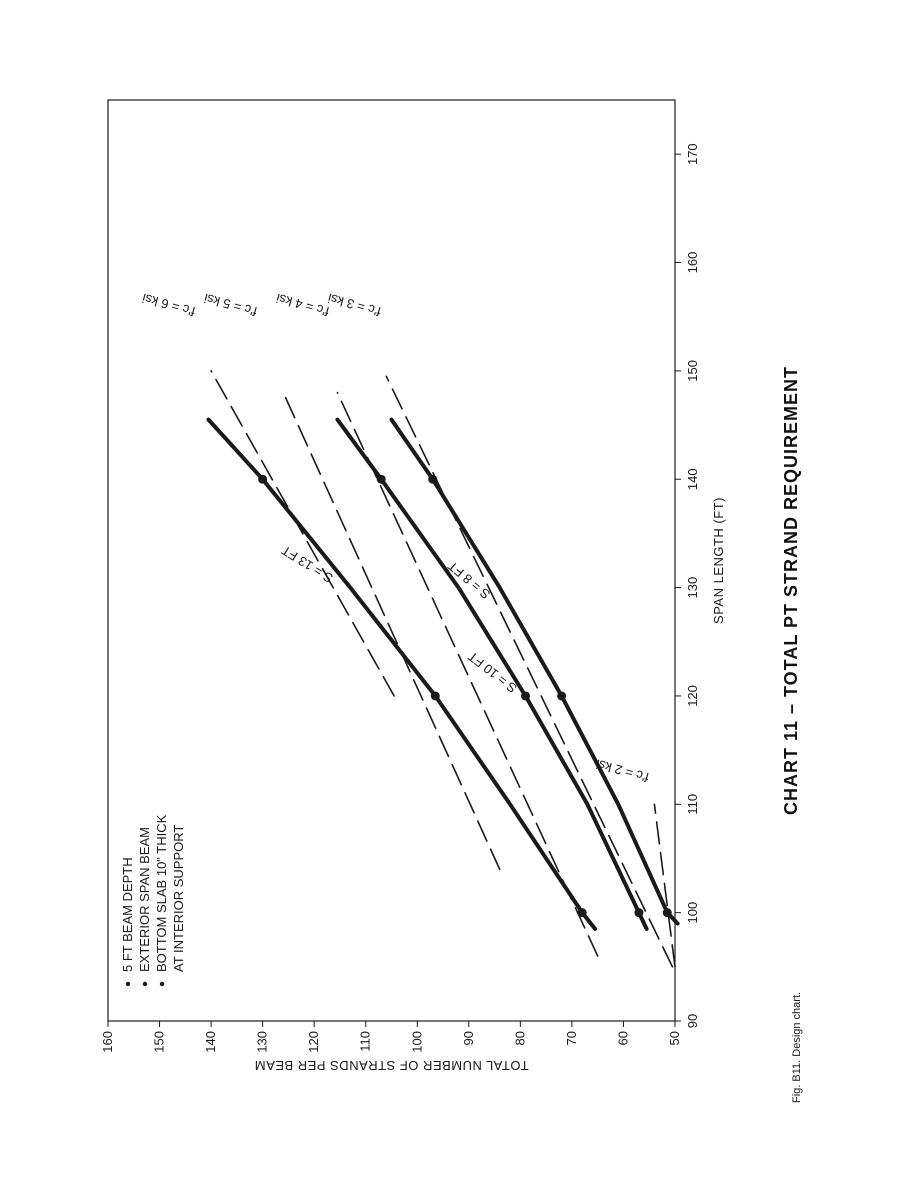 Image resolution: width=918 pixels, height=1188 pixels. Describe the element at coordinates (307, 564) in the screenshot. I see `series-label-s-13-ft: S = 13 FT` at that location.